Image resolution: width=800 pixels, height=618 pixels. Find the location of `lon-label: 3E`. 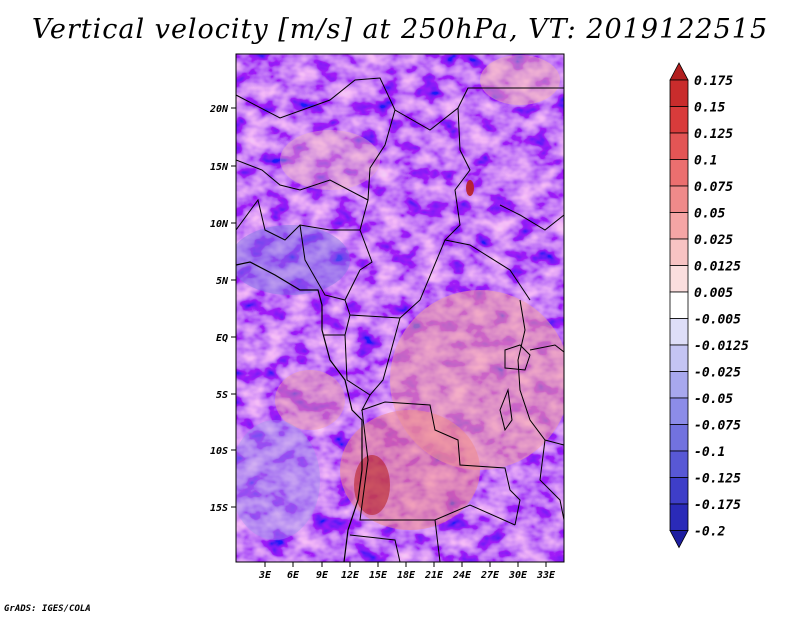

lon-label: 3E is located at coordinates (265, 575).